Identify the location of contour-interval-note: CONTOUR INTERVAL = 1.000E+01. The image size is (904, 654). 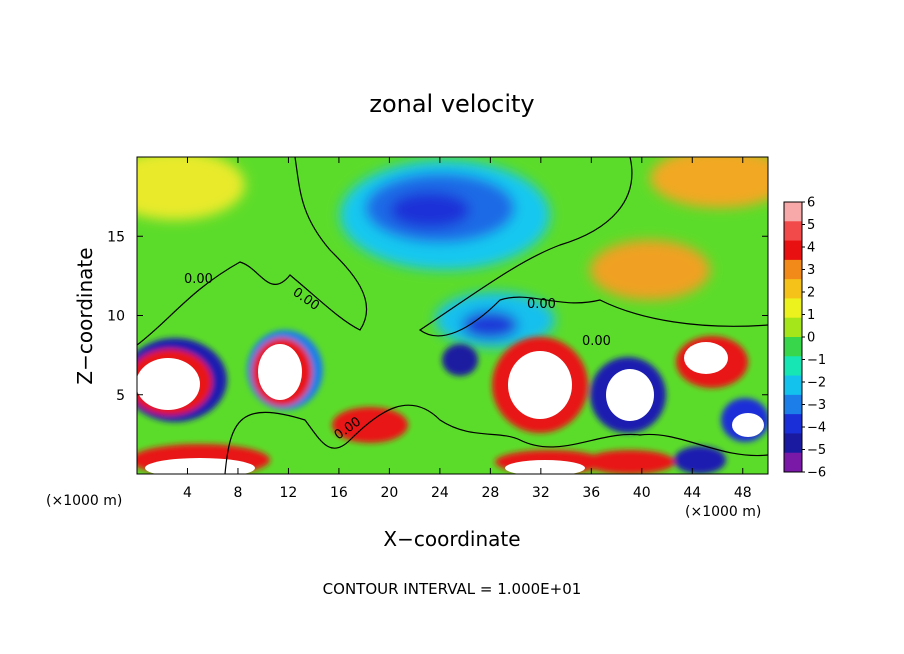
(452, 589).